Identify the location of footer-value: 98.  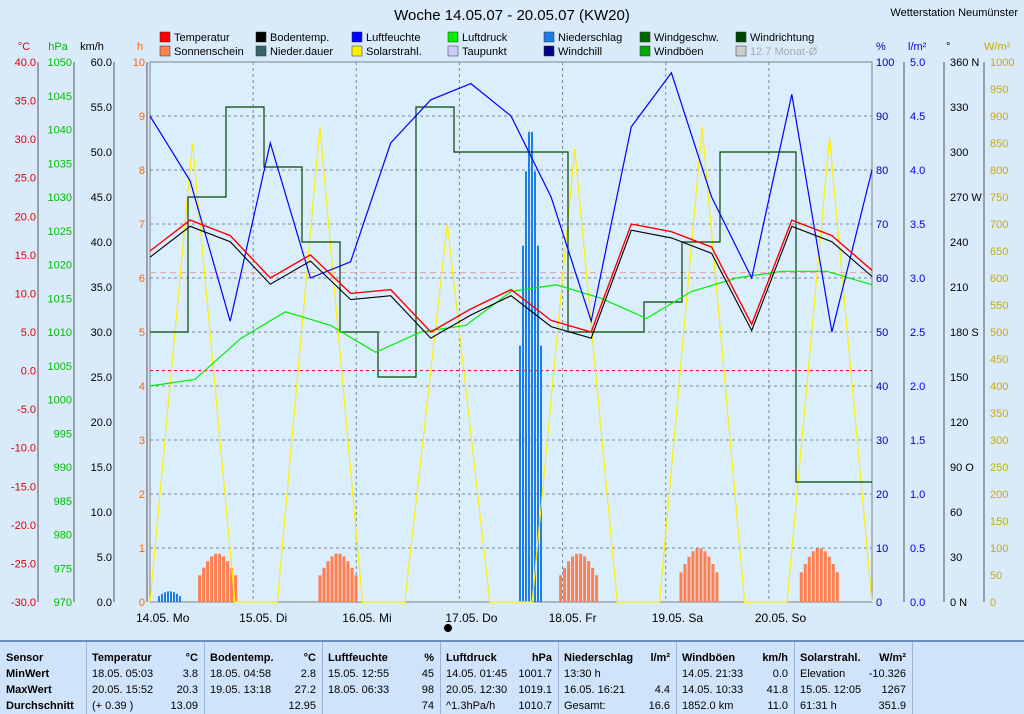
(427, 690).